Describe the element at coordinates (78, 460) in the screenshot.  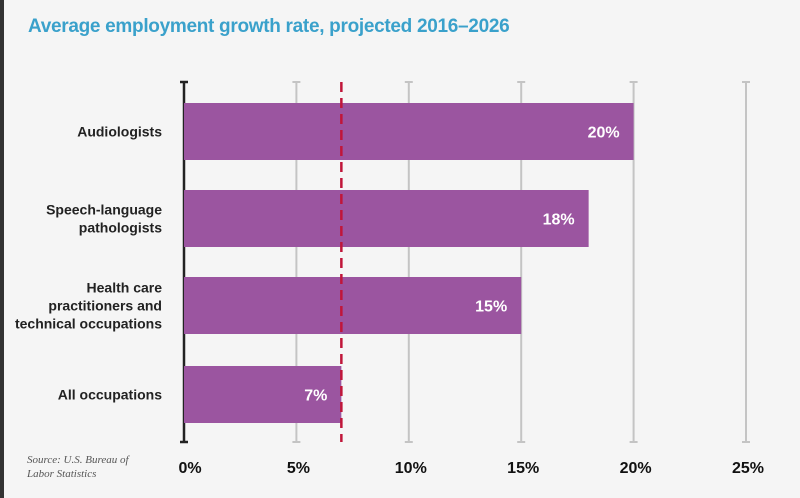
I see `source-line-1: Source: U.S. Bureau of` at that location.